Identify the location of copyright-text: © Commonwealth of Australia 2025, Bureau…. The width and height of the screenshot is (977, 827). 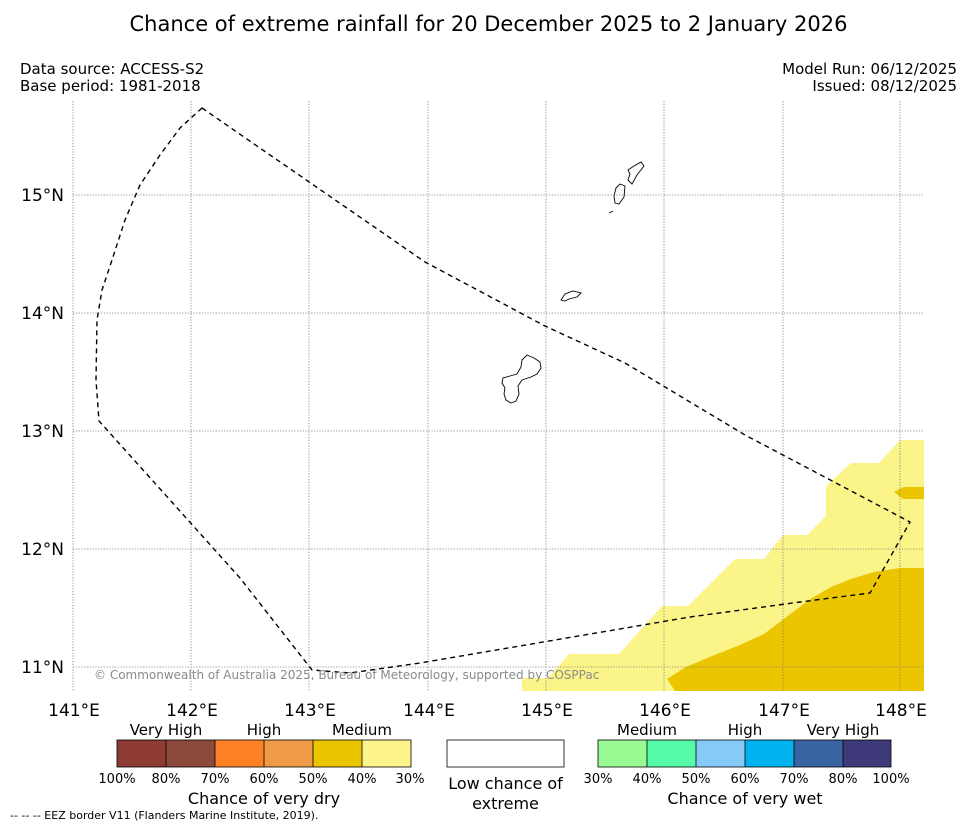
(347, 675).